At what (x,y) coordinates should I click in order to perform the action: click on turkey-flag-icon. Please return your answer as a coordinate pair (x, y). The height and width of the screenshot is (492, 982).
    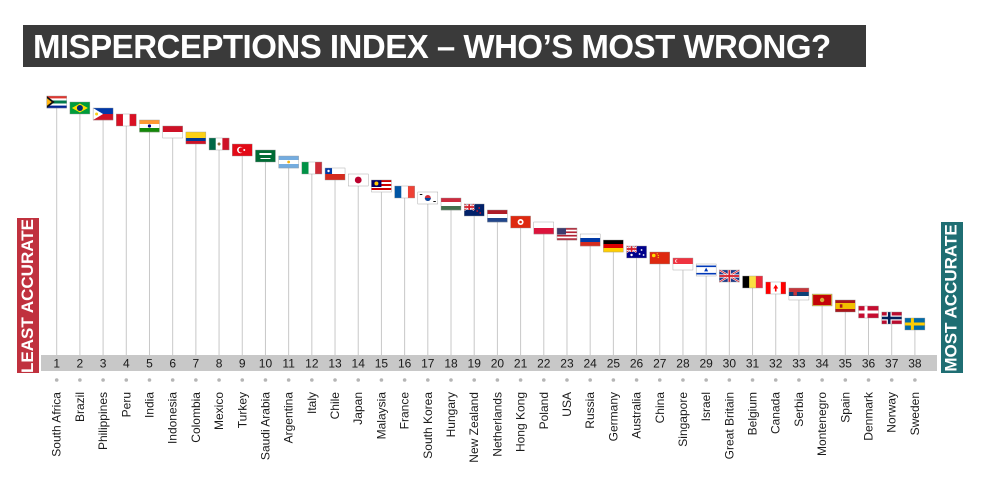
    Looking at the image, I should click on (242, 150).